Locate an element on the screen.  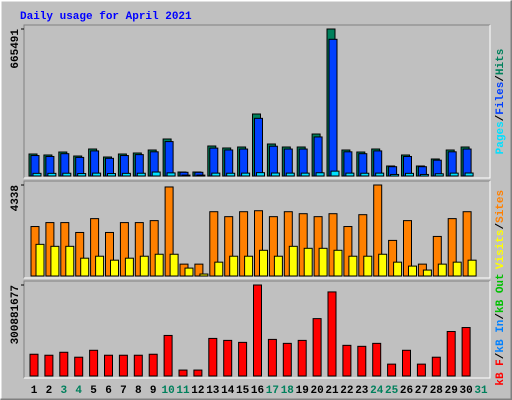
x-tick-label: 12 is located at coordinates (197, 391).